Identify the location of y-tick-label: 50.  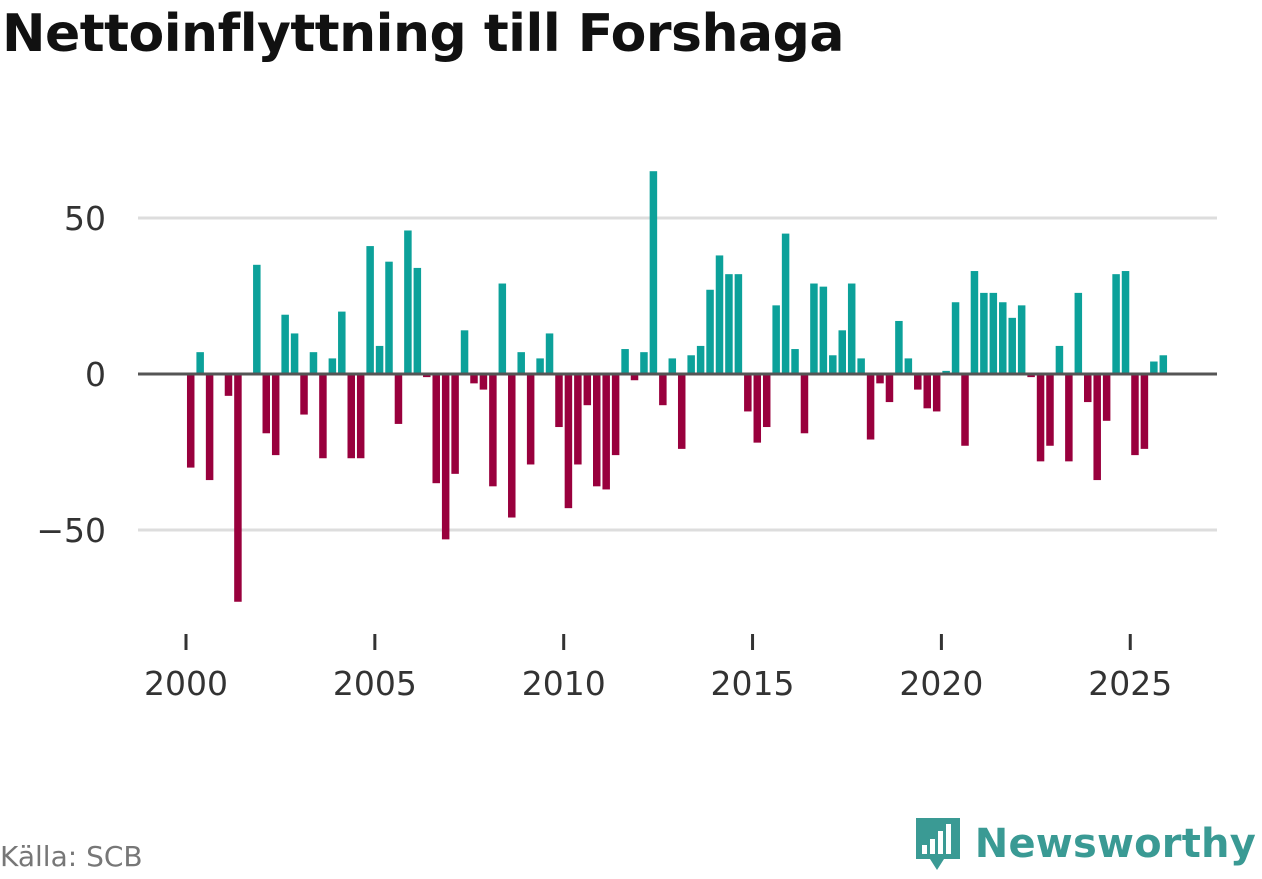
(85, 218).